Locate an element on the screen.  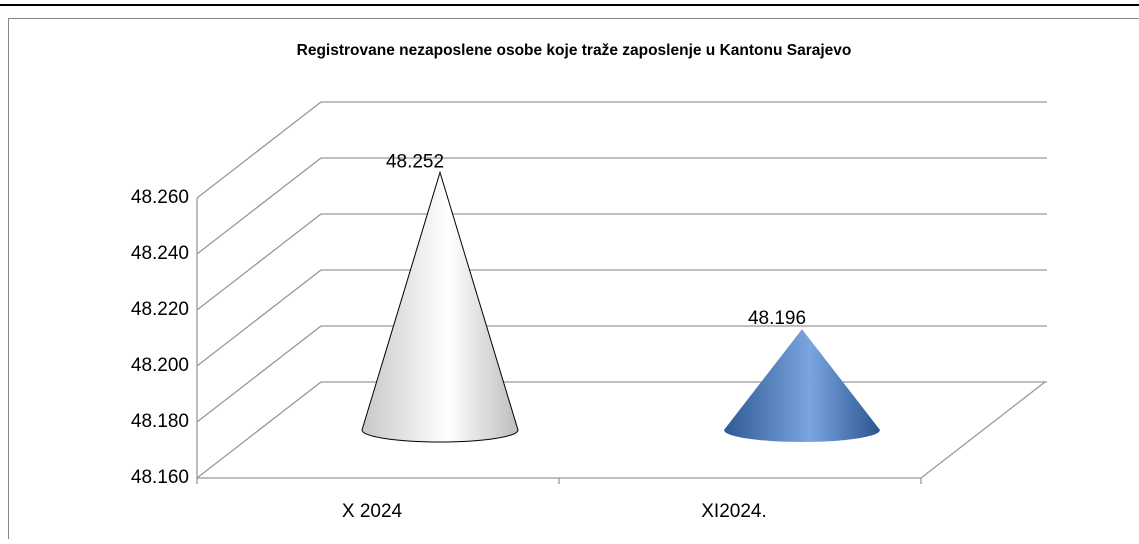
x-tick-label: X 2024 is located at coordinates (372, 511).